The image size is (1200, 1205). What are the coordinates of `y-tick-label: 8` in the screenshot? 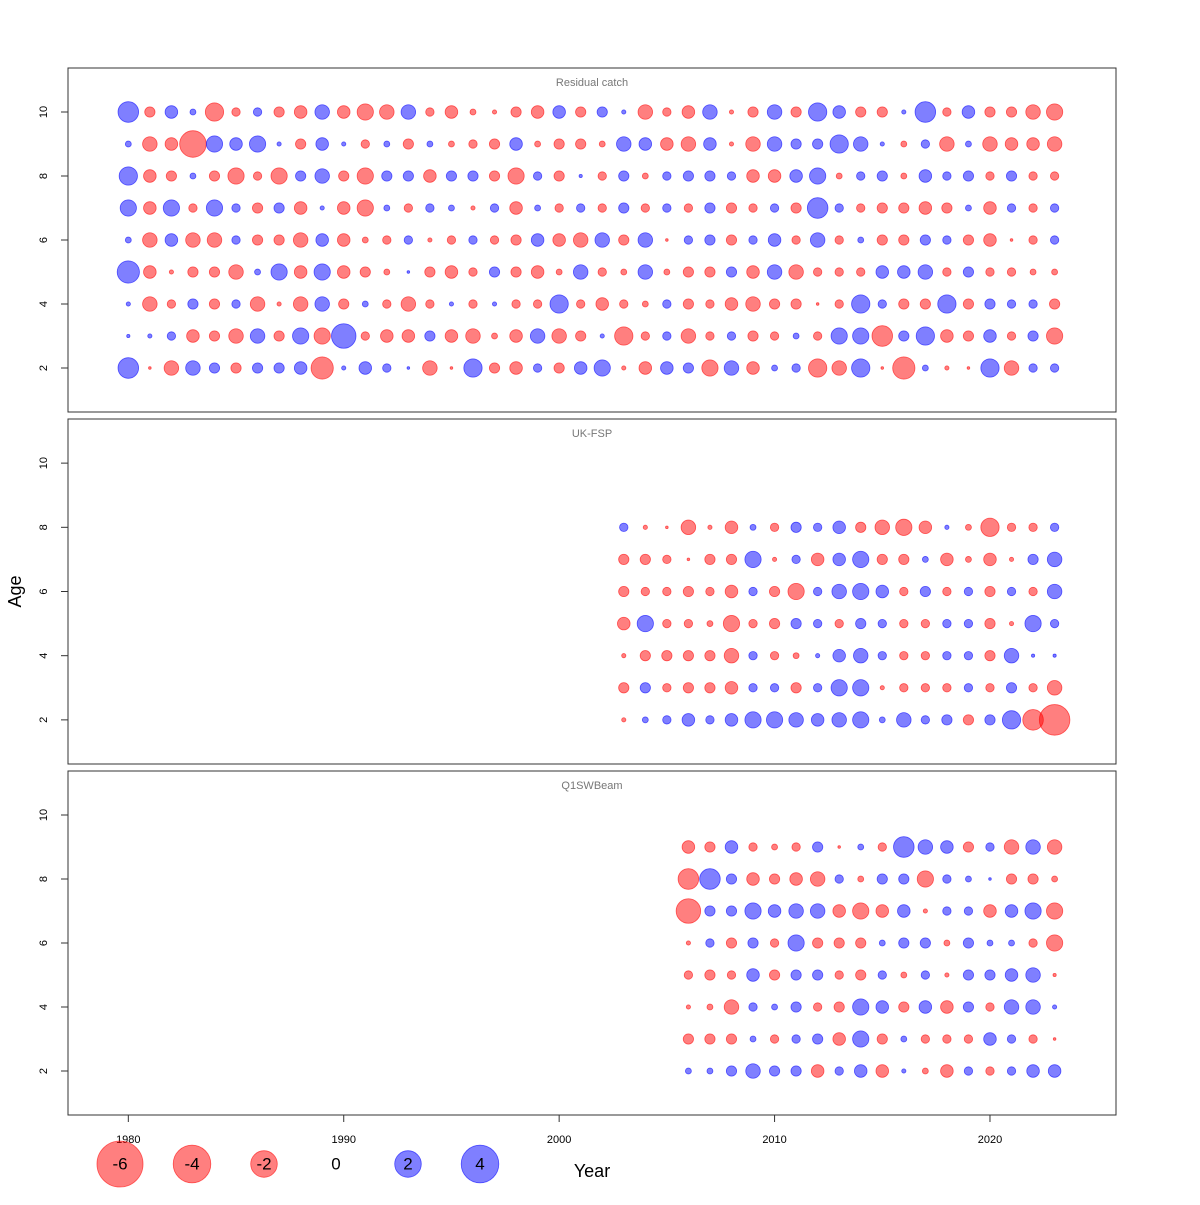 It's located at (44, 879).